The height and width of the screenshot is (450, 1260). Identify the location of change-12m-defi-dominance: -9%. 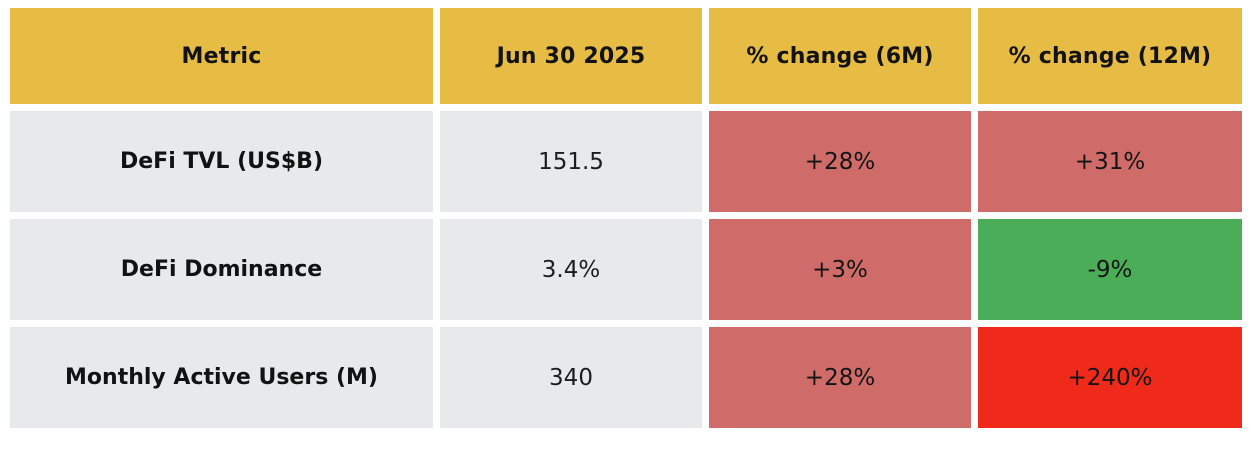
(1110, 269).